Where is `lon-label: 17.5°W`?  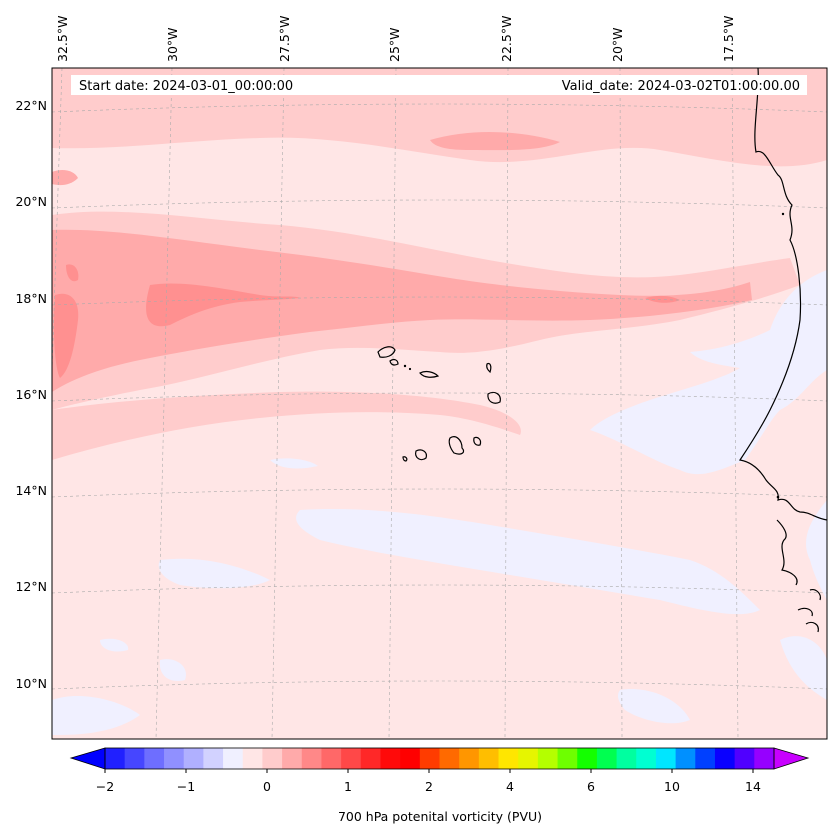 lon-label: 17.5°W is located at coordinates (728, 39).